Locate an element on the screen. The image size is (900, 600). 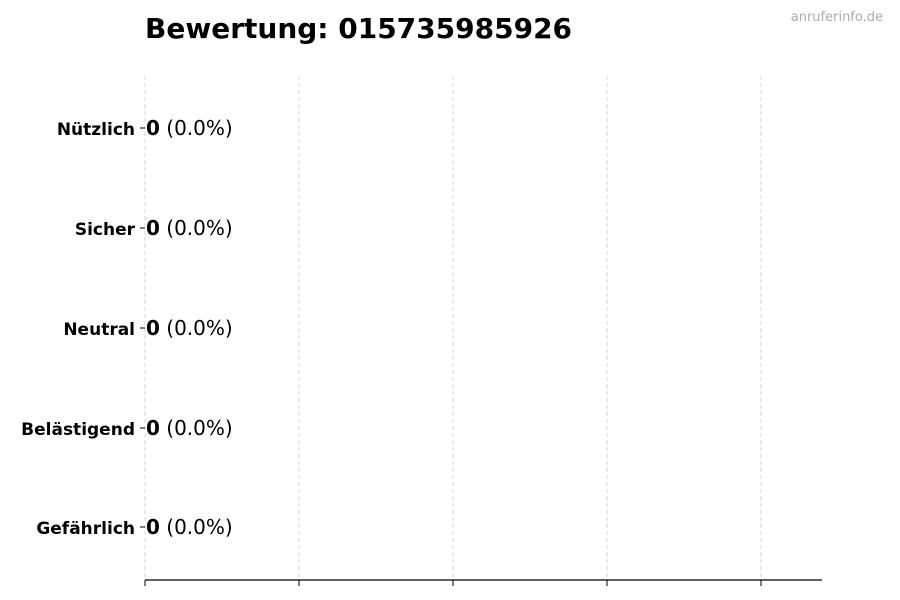
watermark: anruferinfo.de is located at coordinates (836, 17).